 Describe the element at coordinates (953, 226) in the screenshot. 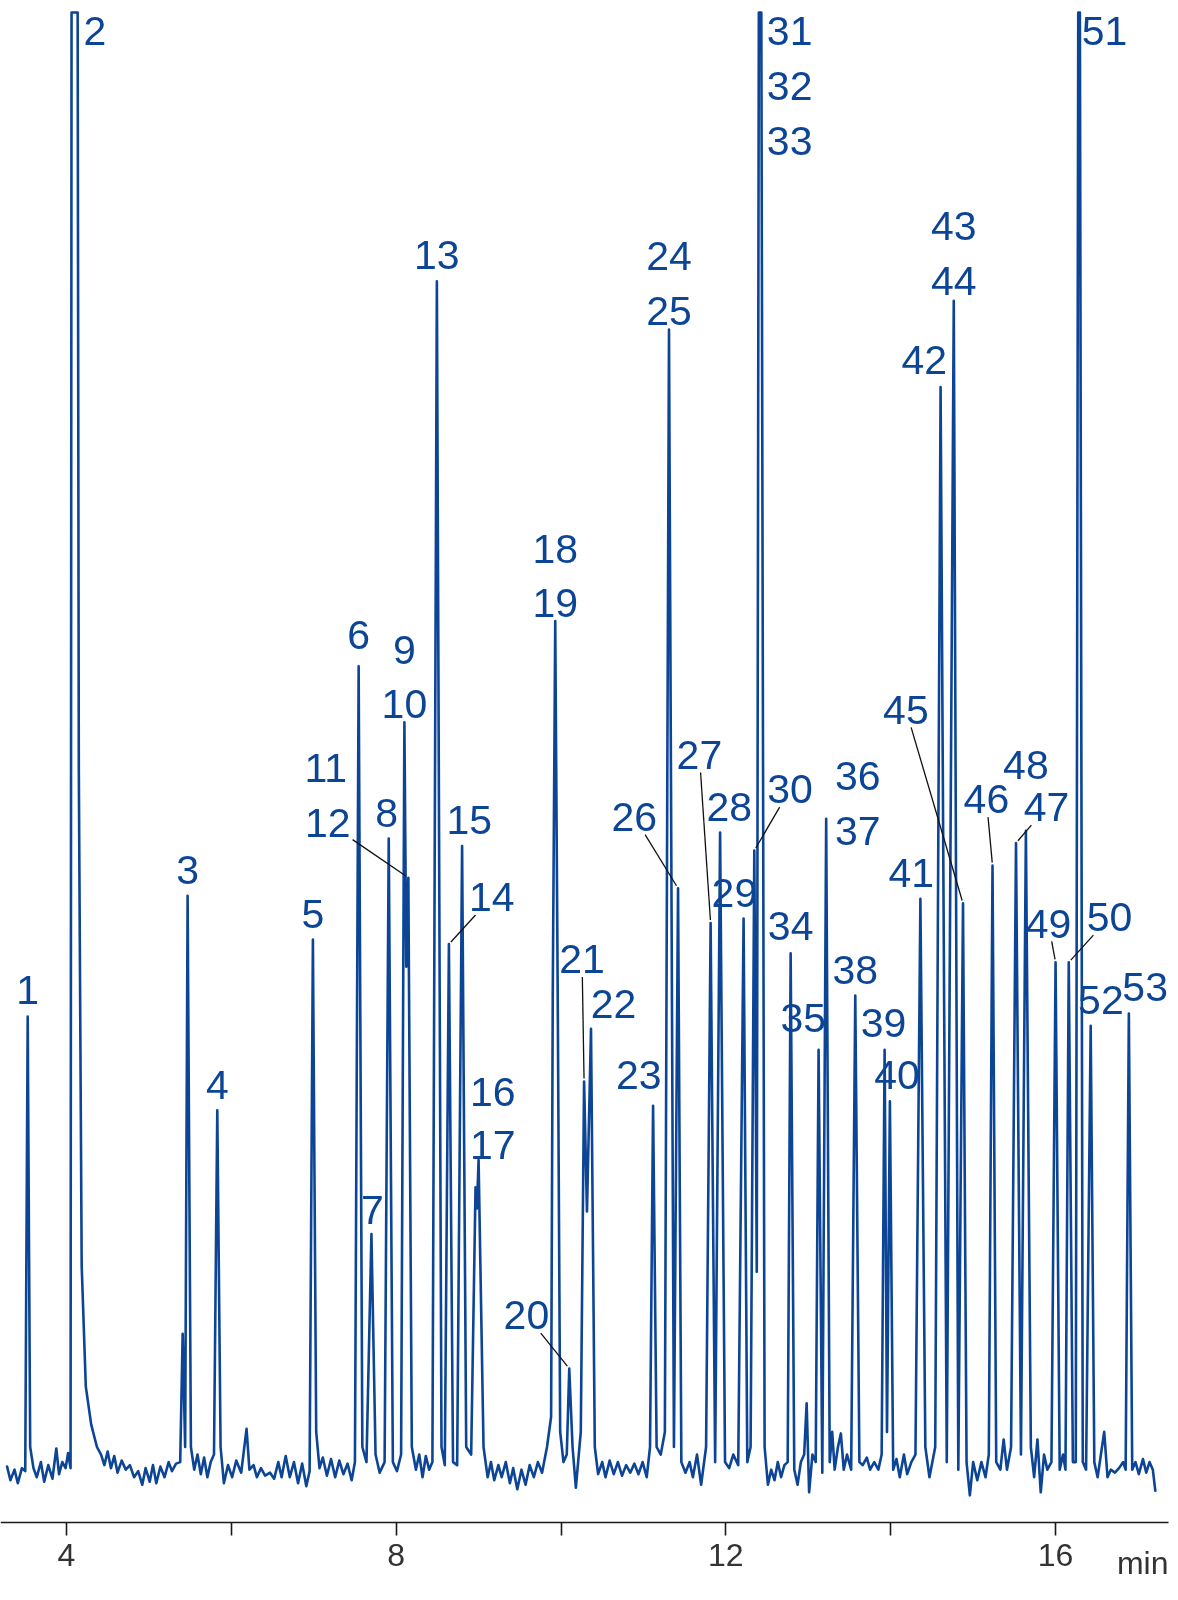

I see `annotation: 43` at that location.